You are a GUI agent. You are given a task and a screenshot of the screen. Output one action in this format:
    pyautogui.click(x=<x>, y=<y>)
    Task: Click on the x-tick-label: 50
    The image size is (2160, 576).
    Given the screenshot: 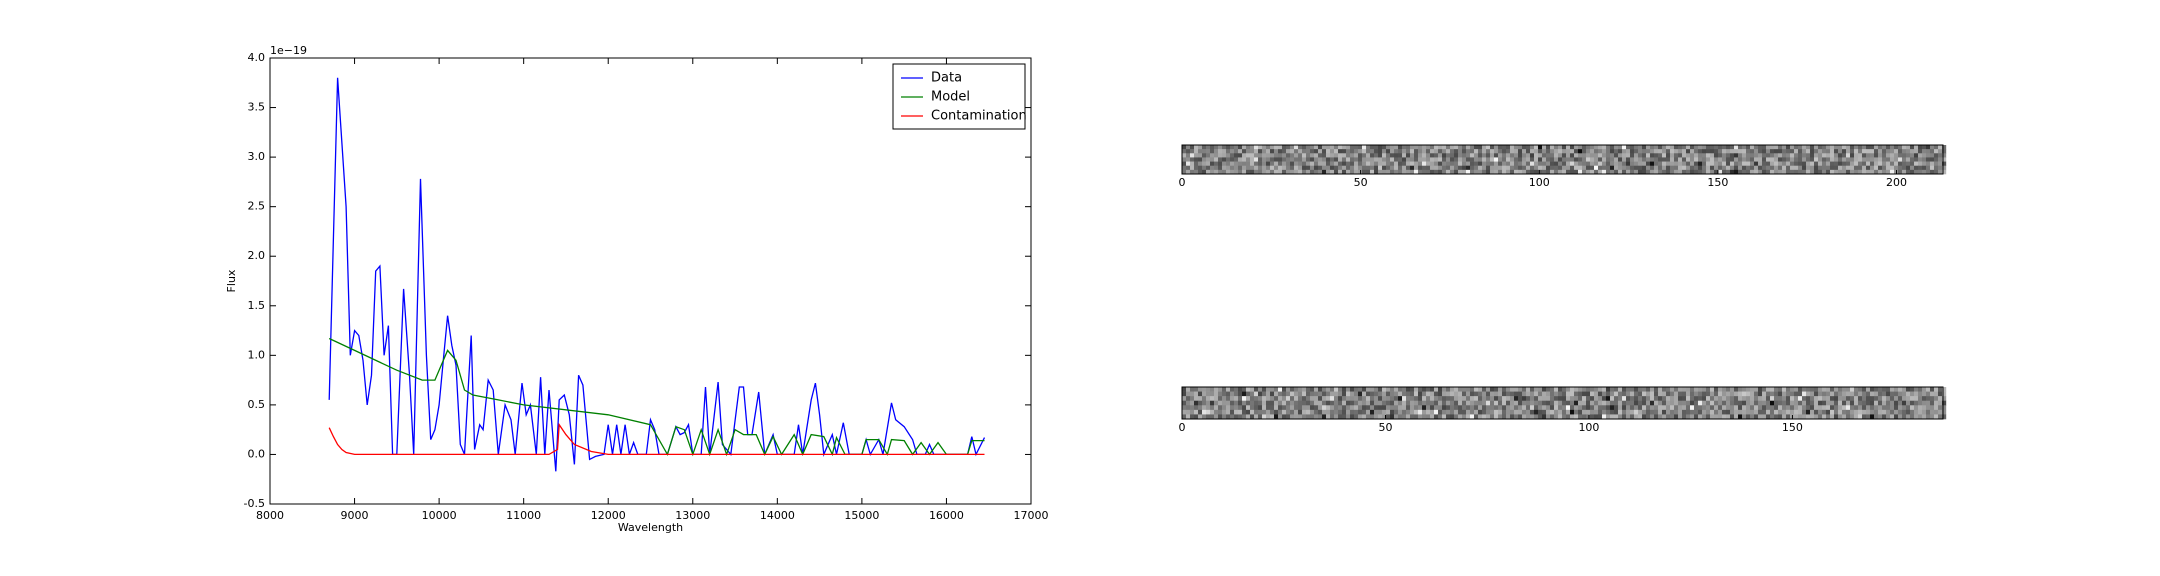 What is the action you would take?
    pyautogui.click(x=1361, y=182)
    